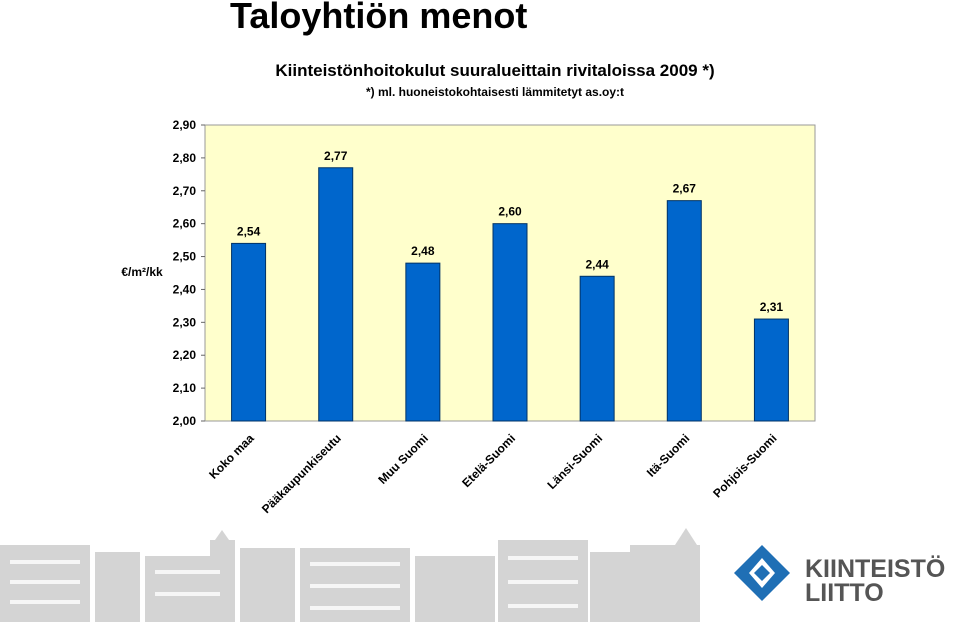 The image size is (960, 622). I want to click on x-tick-label: Länsi-Suomi, so click(574, 461).